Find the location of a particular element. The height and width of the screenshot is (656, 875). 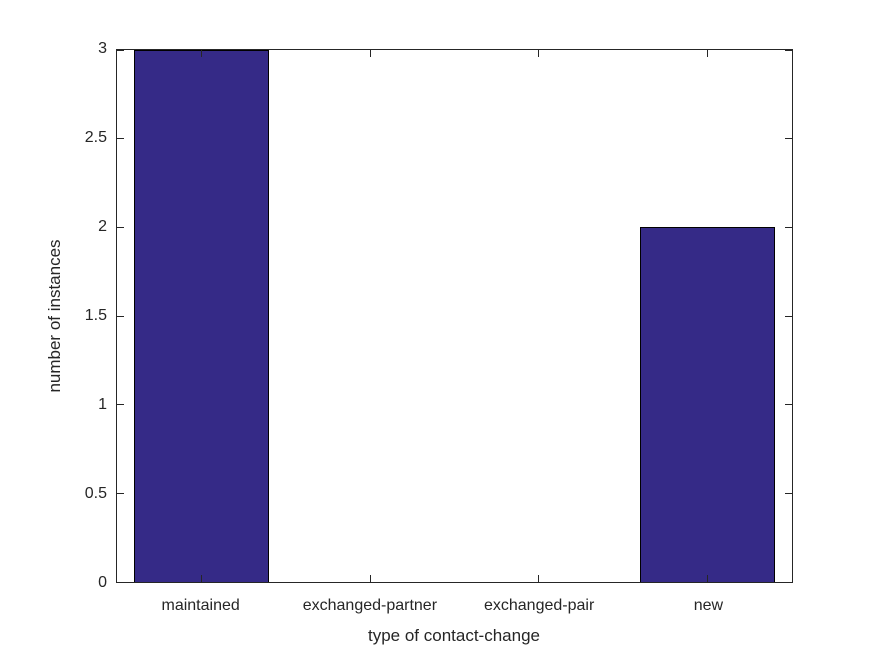

y-tick-label: 0 is located at coordinates (102, 582).